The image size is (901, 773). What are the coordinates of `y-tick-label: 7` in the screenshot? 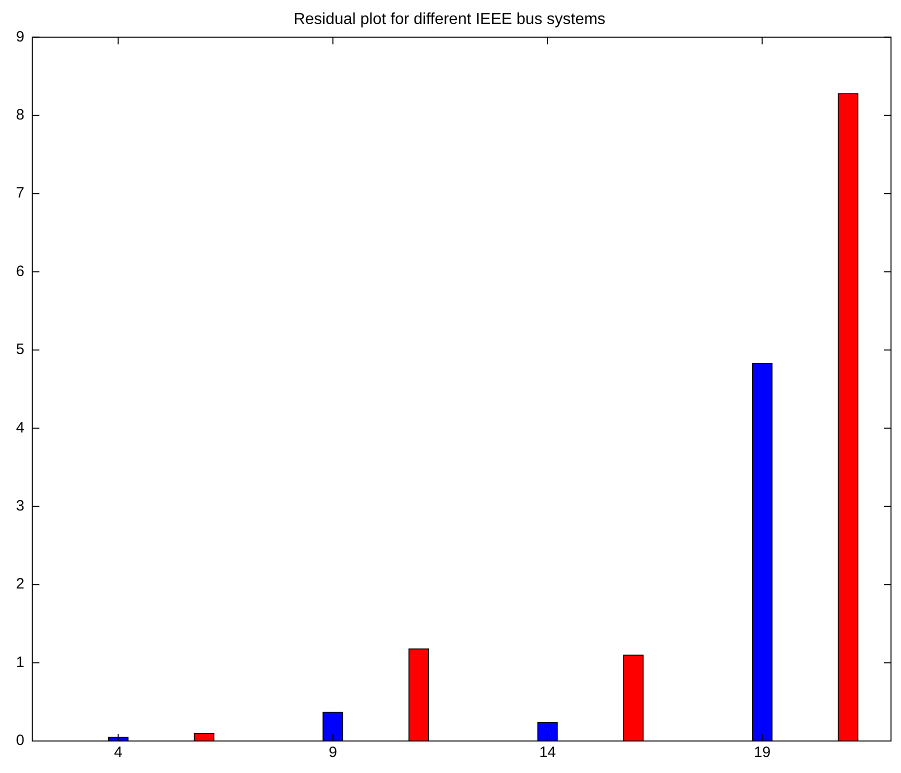 It's located at (20, 193).